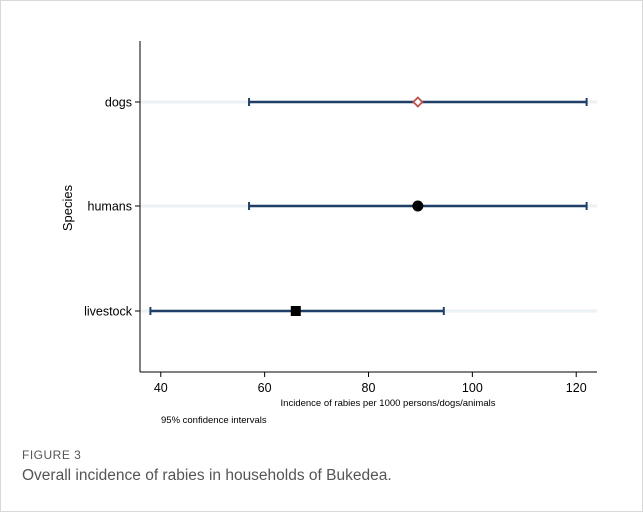 The height and width of the screenshot is (512, 643). What do you see at coordinates (418, 102) in the screenshot?
I see `marker-dogs` at bounding box center [418, 102].